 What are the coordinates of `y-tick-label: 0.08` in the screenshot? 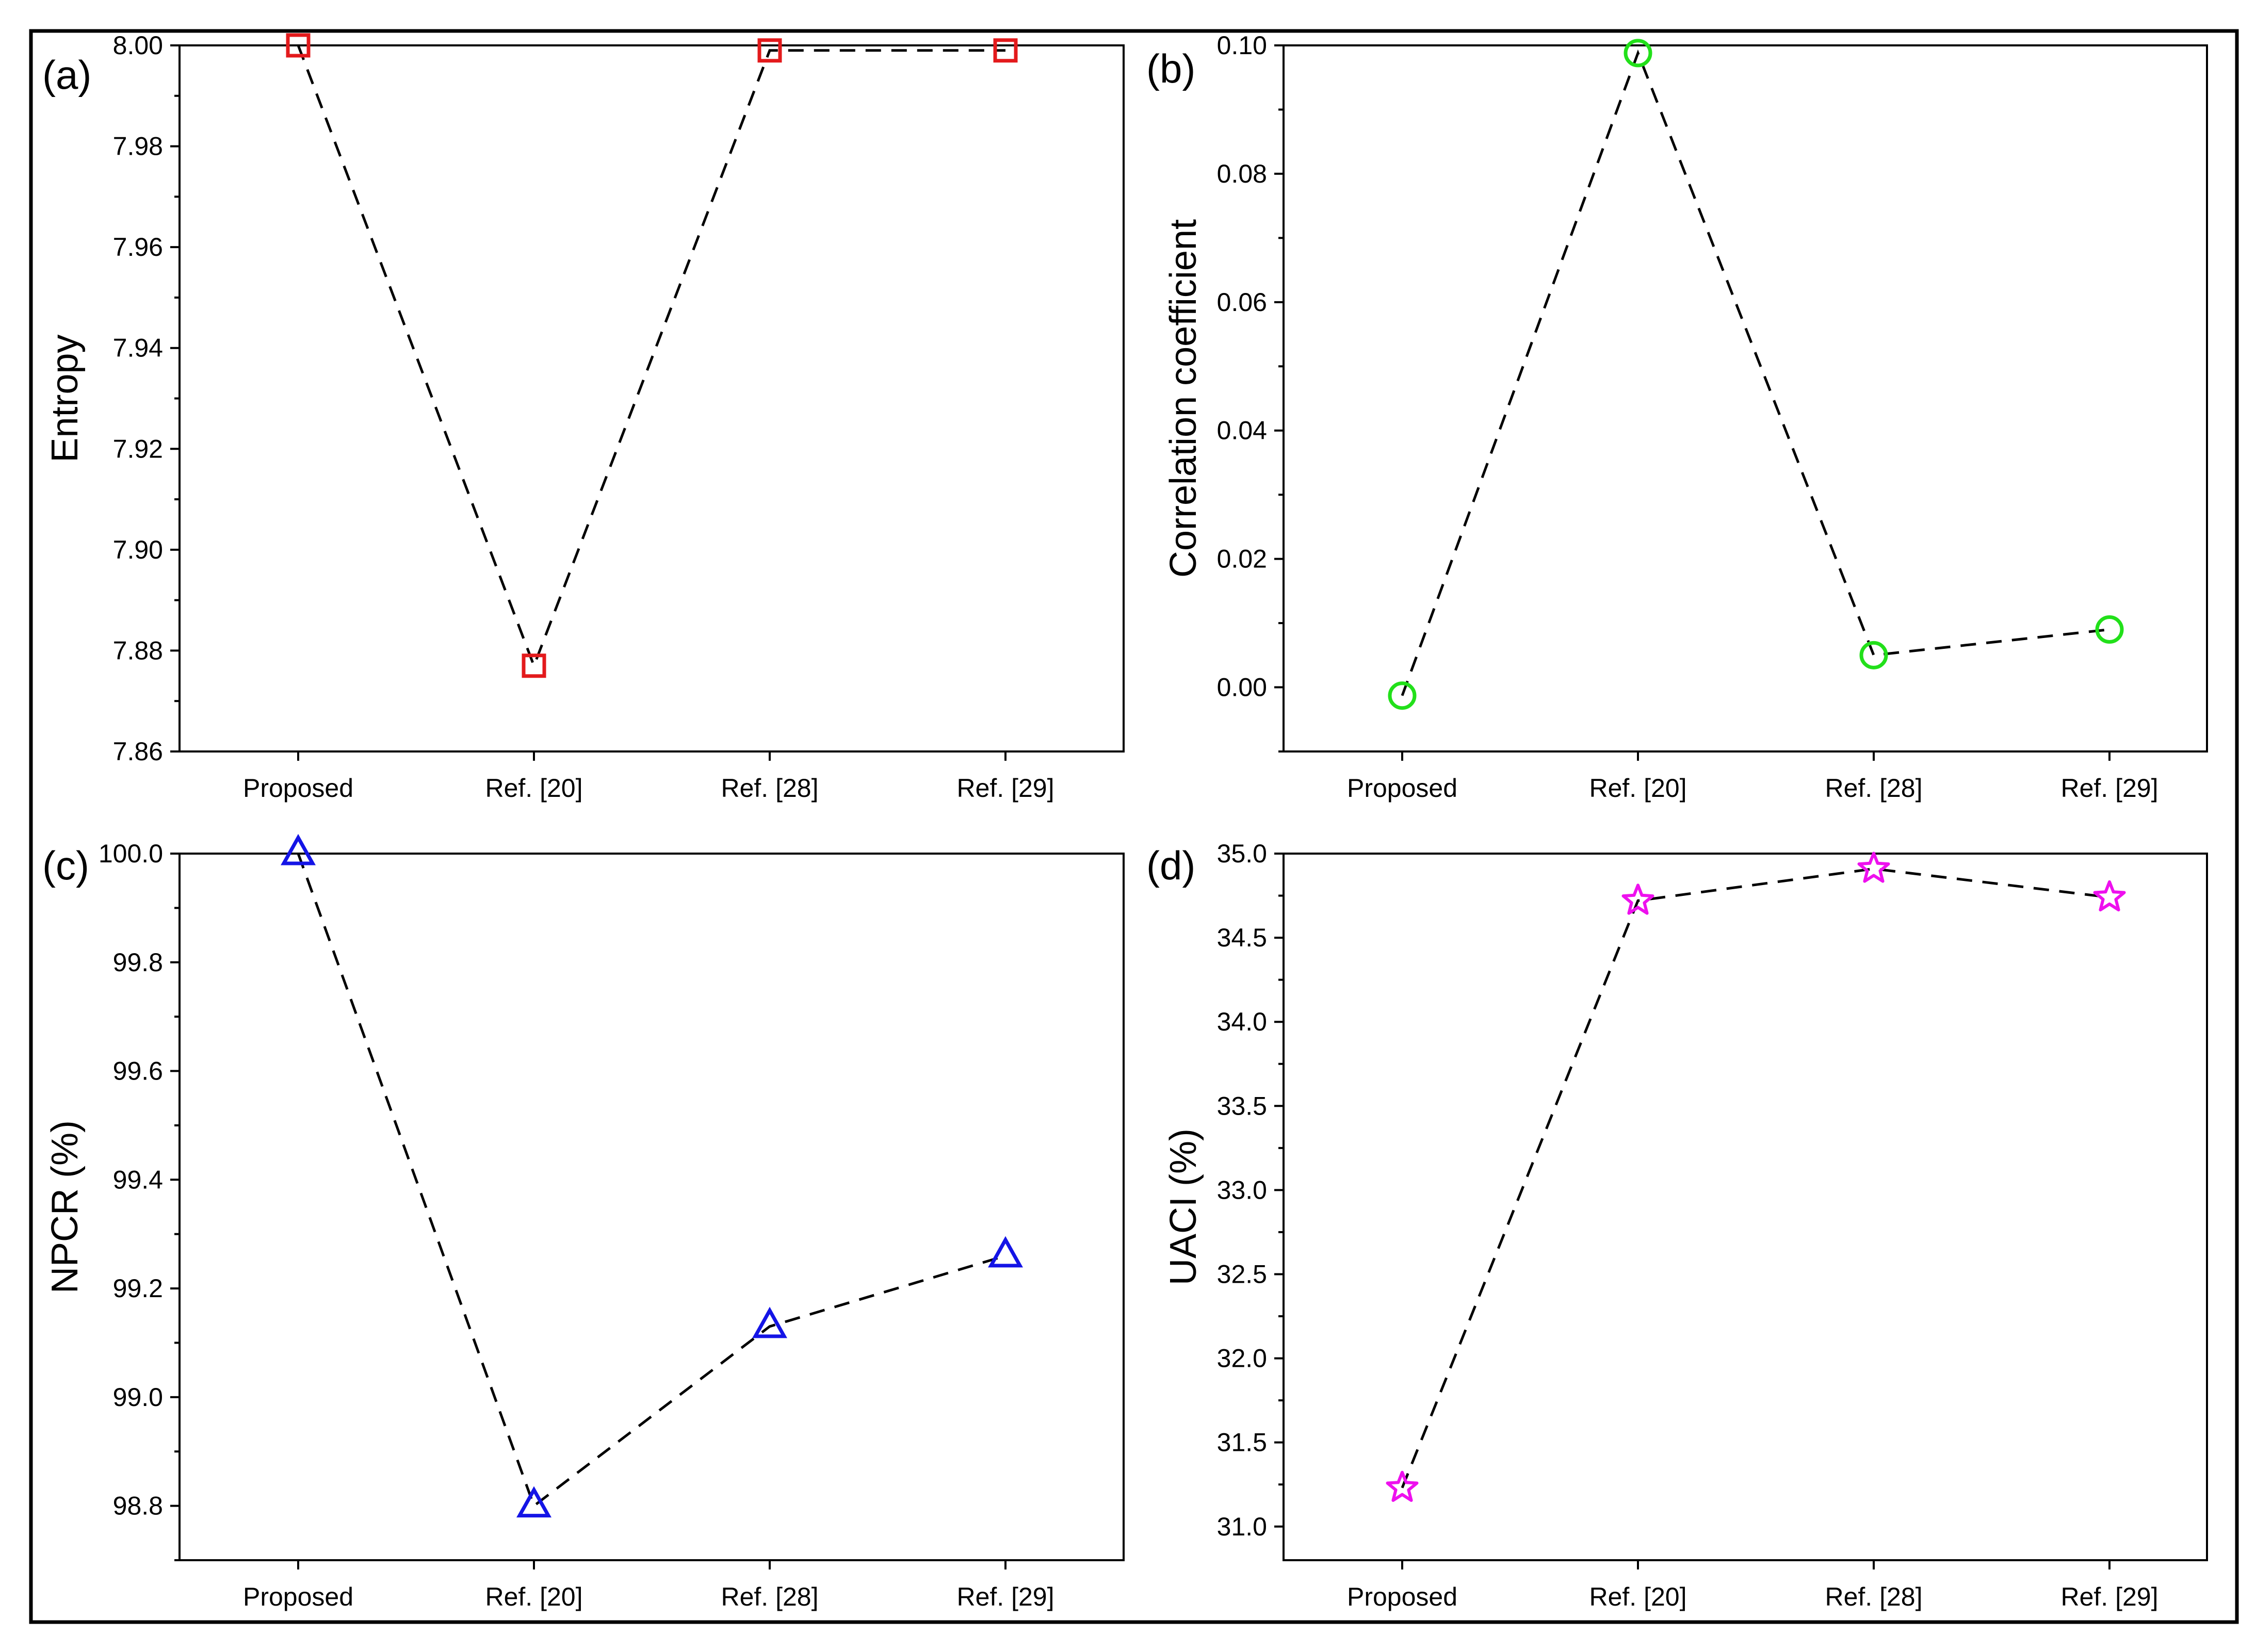 It's located at (1242, 173).